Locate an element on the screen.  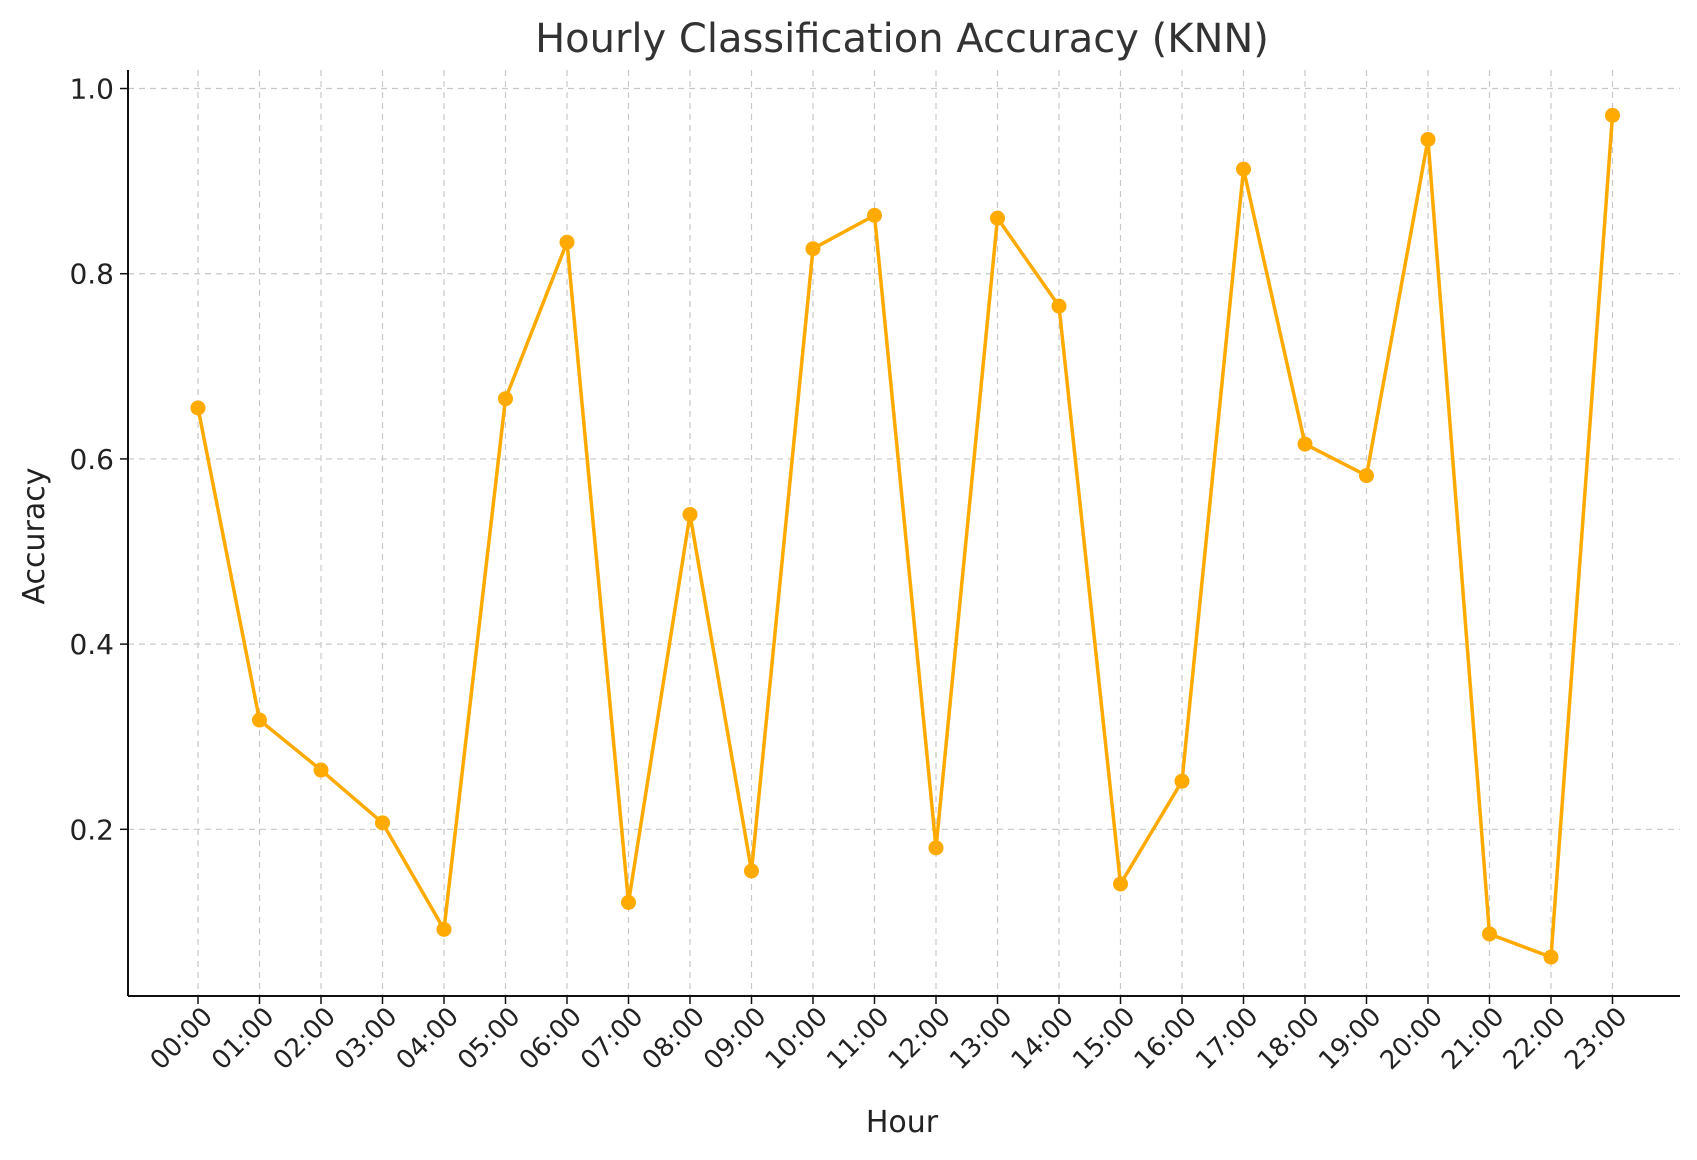
x-tick-label: 16:00 is located at coordinates (1166, 1039).